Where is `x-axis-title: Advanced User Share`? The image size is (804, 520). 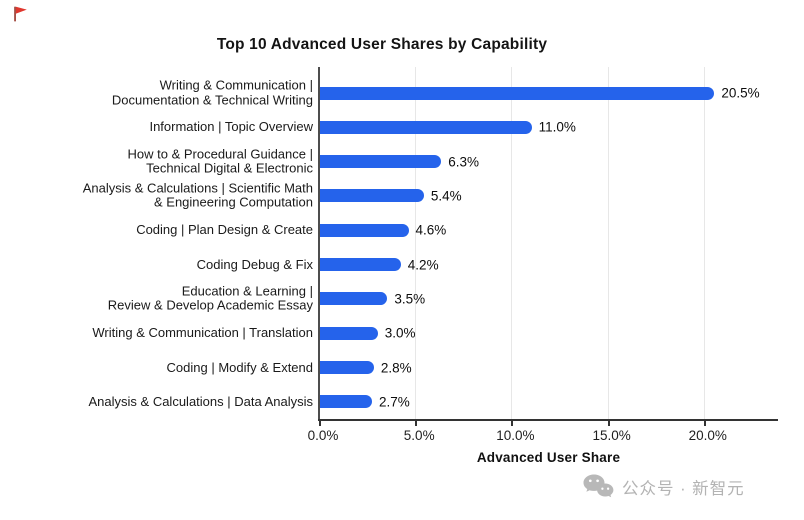 x-axis-title: Advanced User Share is located at coordinates (548, 457).